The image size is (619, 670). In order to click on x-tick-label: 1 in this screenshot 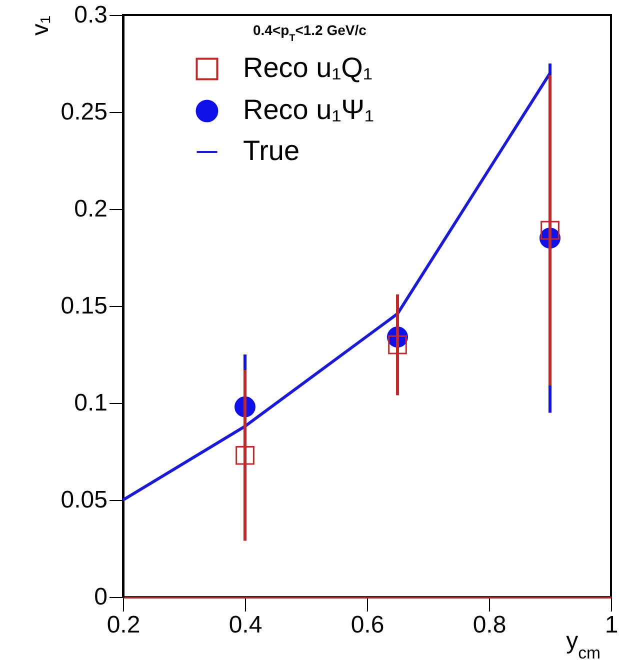, I will do `click(611, 625)`.